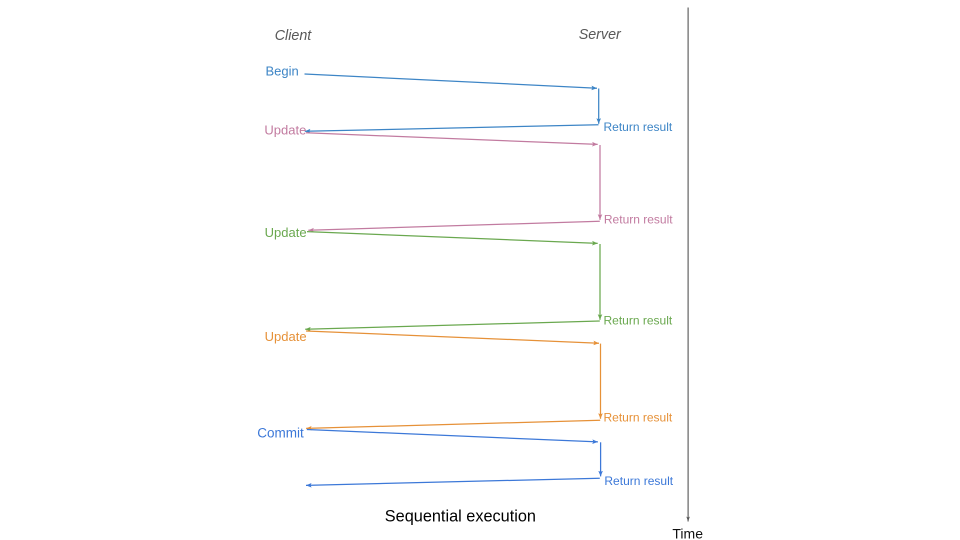 The image size is (960, 540). I want to click on svg-text: Time, so click(687, 533).